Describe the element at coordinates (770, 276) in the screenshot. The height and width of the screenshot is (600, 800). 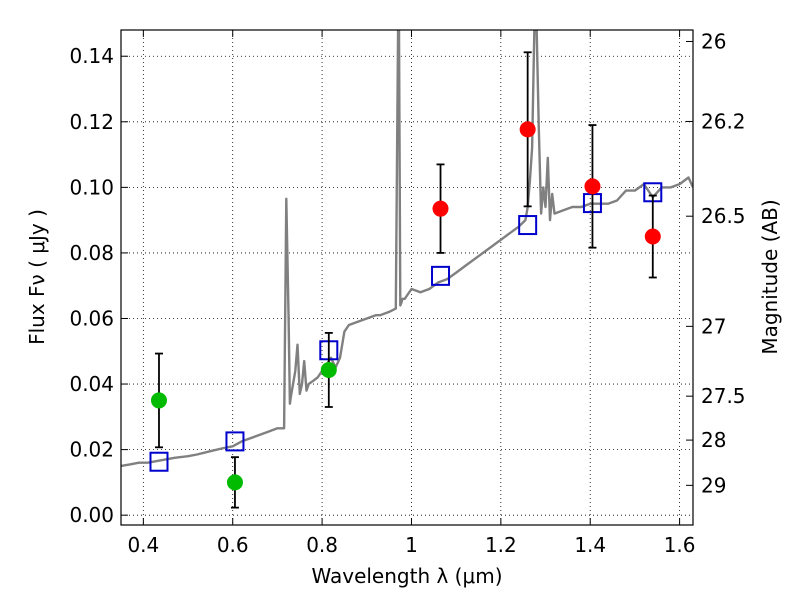
I see `right-axis-title: Magnitude (AB)` at that location.